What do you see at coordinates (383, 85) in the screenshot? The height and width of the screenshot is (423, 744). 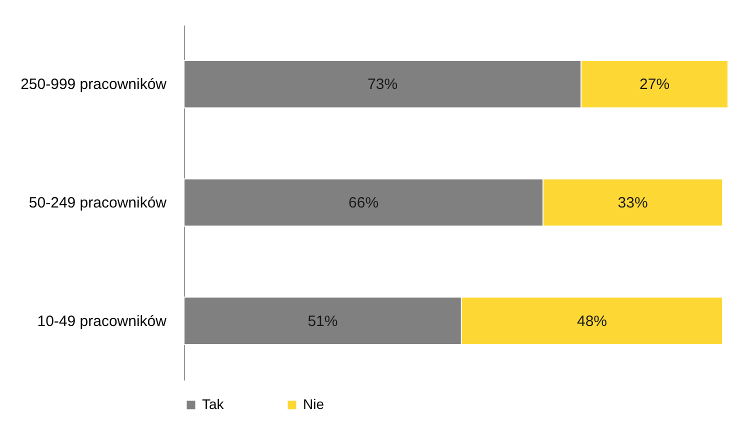 I see `data-label: 73%` at bounding box center [383, 85].